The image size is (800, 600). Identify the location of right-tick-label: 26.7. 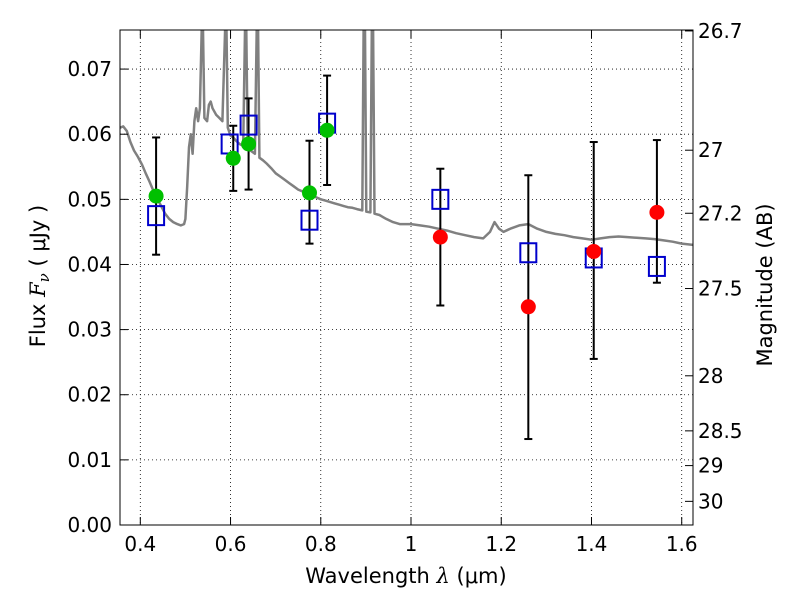
(720, 31).